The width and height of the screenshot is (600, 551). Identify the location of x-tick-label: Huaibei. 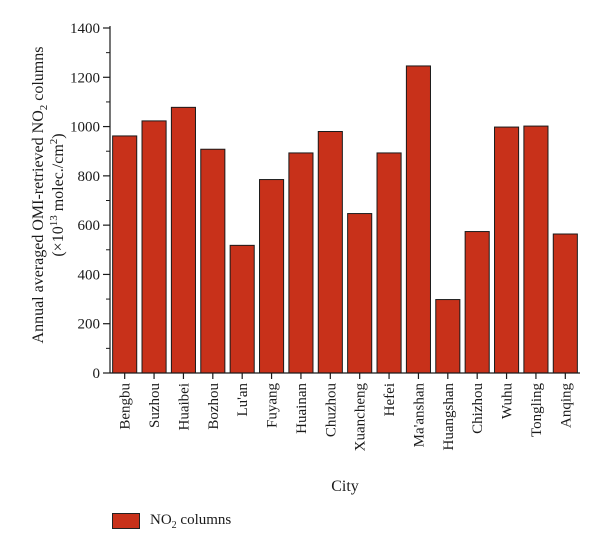
(184, 406).